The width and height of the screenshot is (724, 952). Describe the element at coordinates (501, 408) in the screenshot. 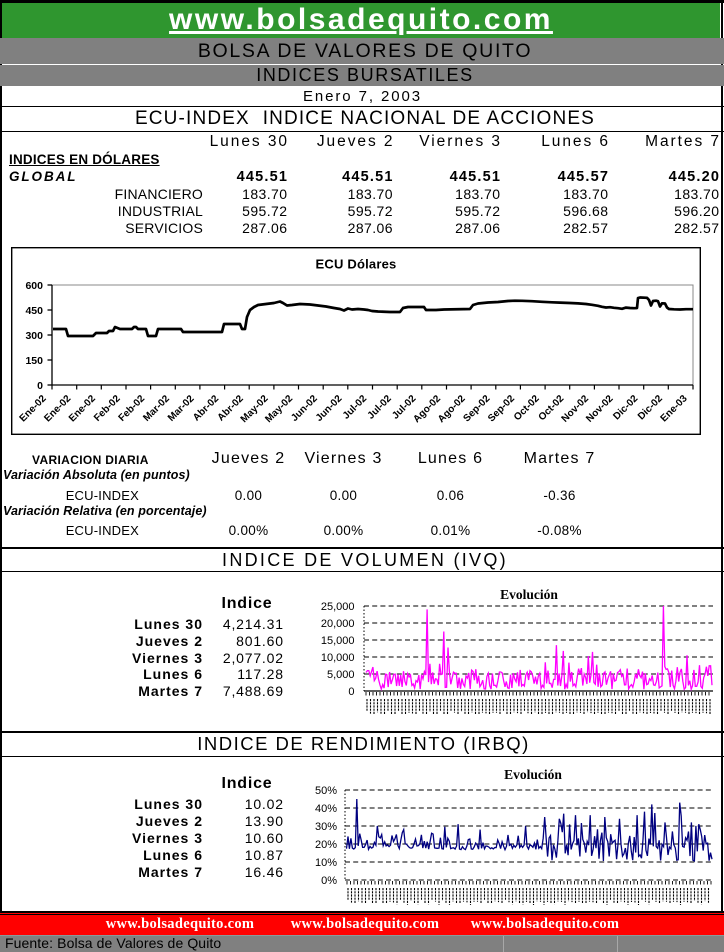

I see `svg-text: Sep-02` at that location.